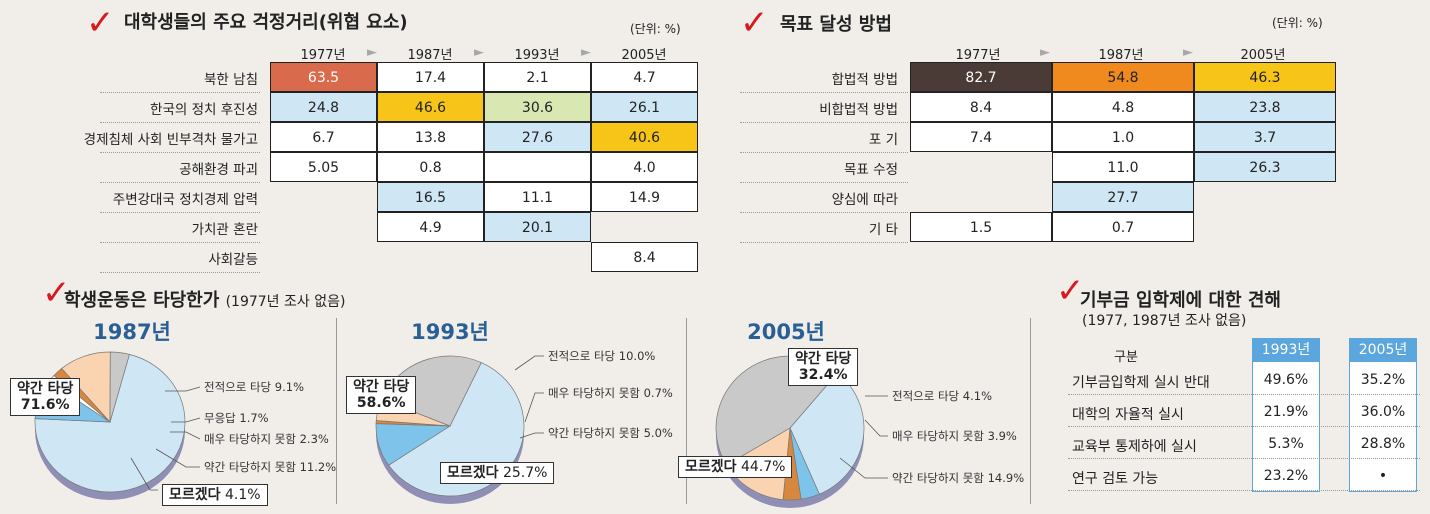 The width and height of the screenshot is (1430, 514). I want to click on table-cell: 16.5, so click(430, 197).